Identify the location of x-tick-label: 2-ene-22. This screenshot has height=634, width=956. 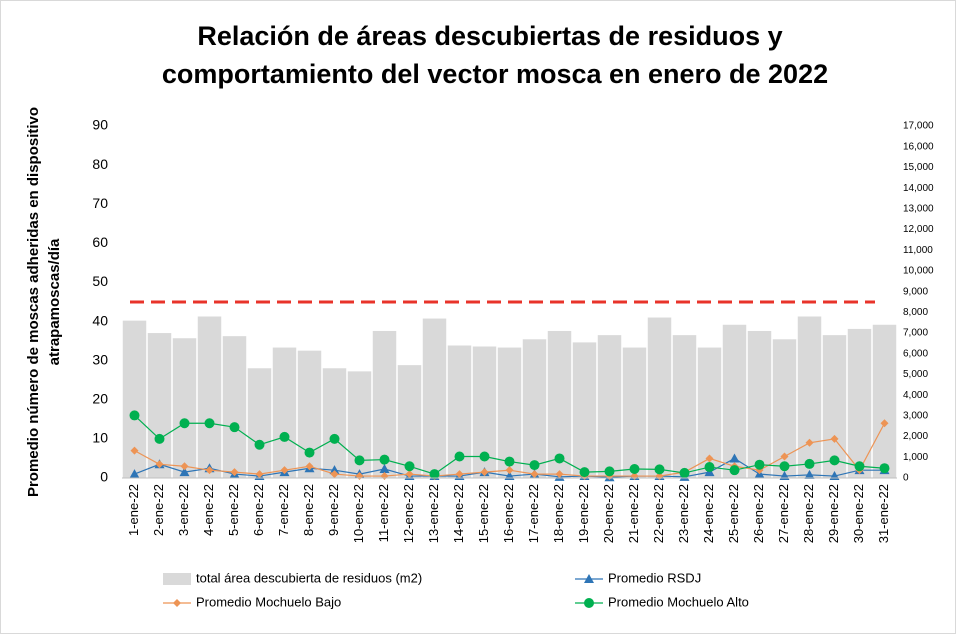
(158, 510).